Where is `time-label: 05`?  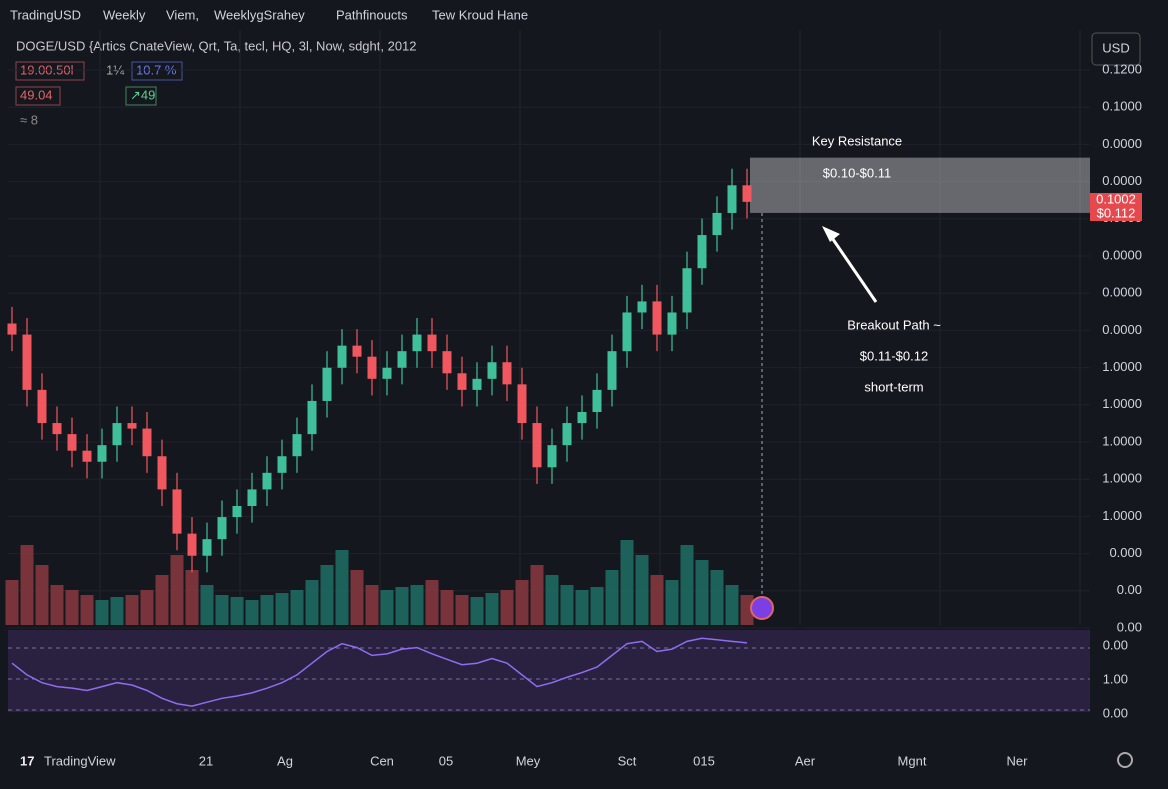 time-label: 05 is located at coordinates (446, 760).